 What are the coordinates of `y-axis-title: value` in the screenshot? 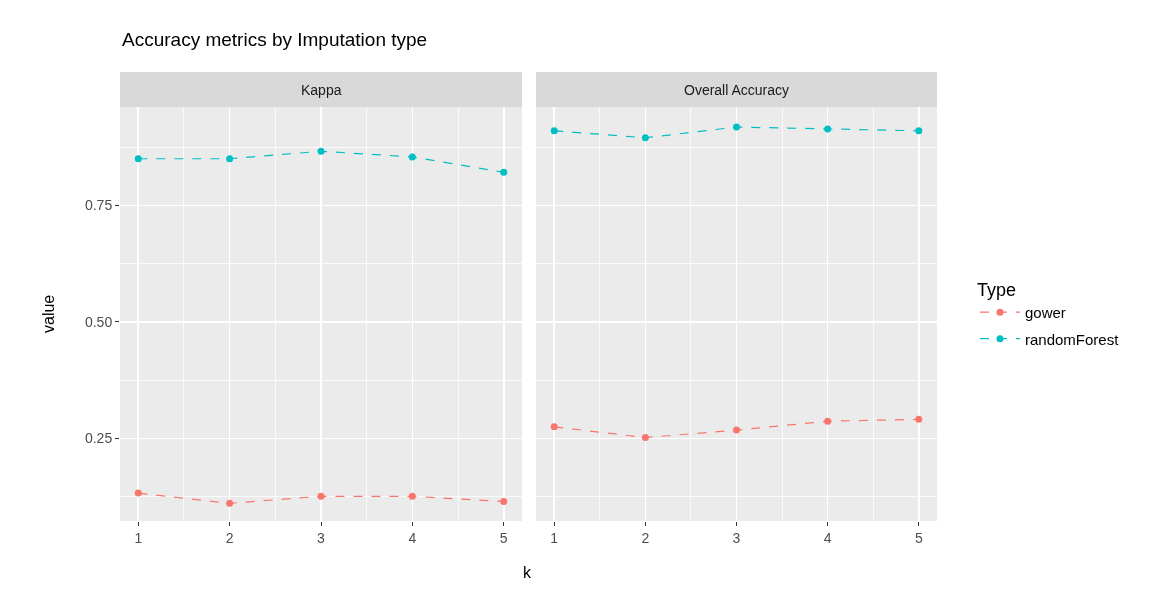 It's located at (48, 313).